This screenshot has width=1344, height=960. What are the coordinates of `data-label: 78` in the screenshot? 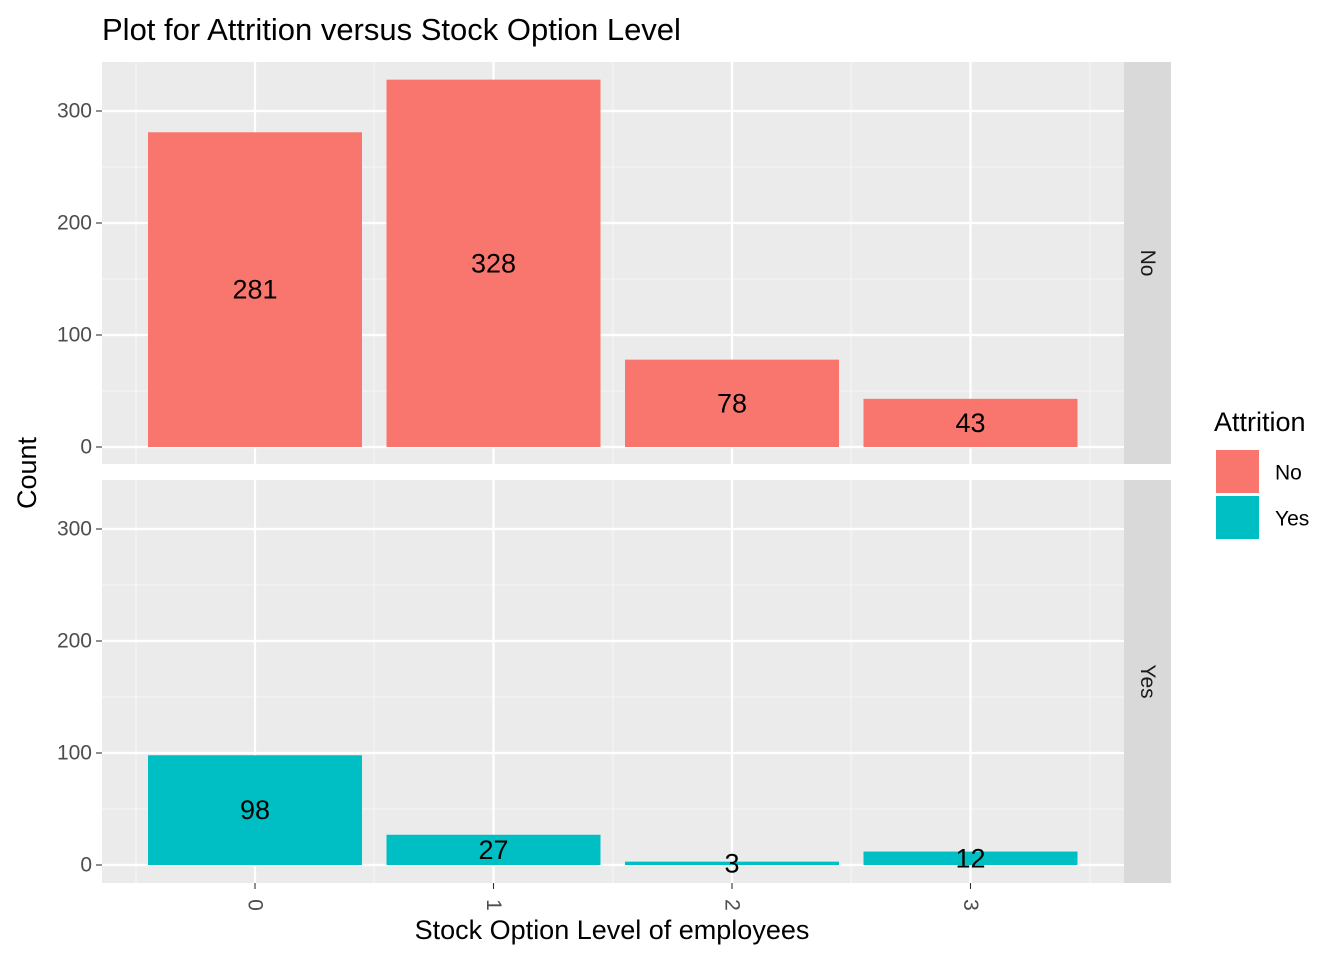 It's located at (732, 403).